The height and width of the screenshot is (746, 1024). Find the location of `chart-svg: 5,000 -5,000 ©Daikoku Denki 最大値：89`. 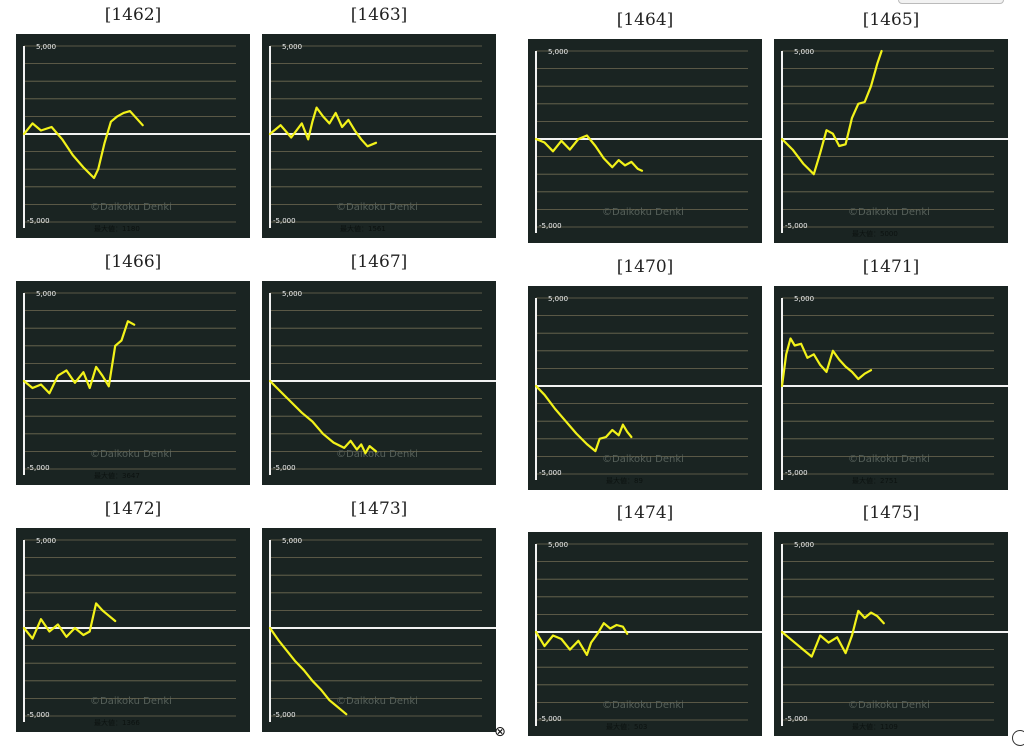

chart-svg: 5,000 -5,000 ©Daikoku Denki 最大値：89 is located at coordinates (648, 390).